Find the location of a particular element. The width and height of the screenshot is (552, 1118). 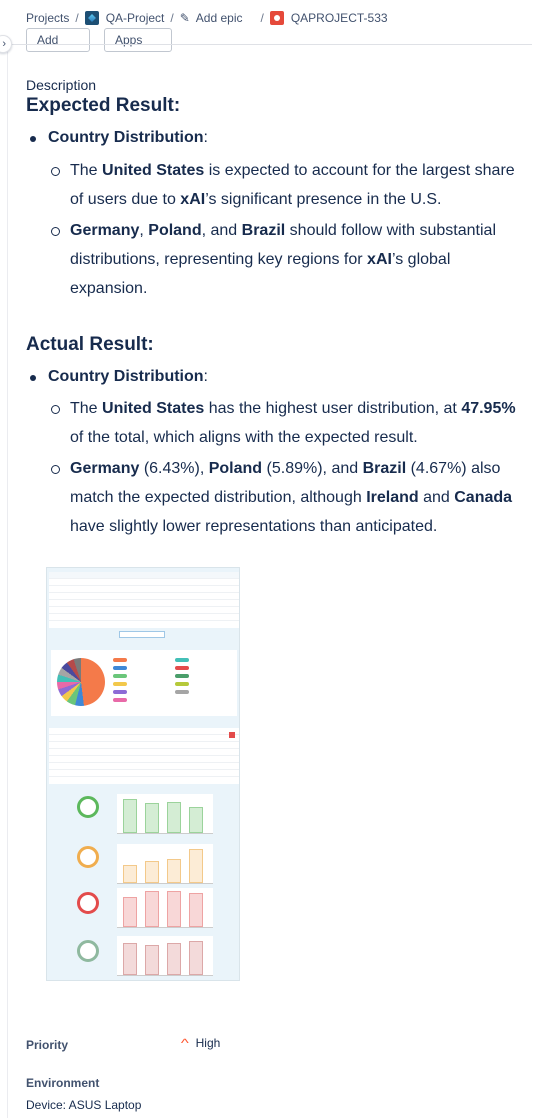

thumb-bar-chart-red is located at coordinates (165, 908).